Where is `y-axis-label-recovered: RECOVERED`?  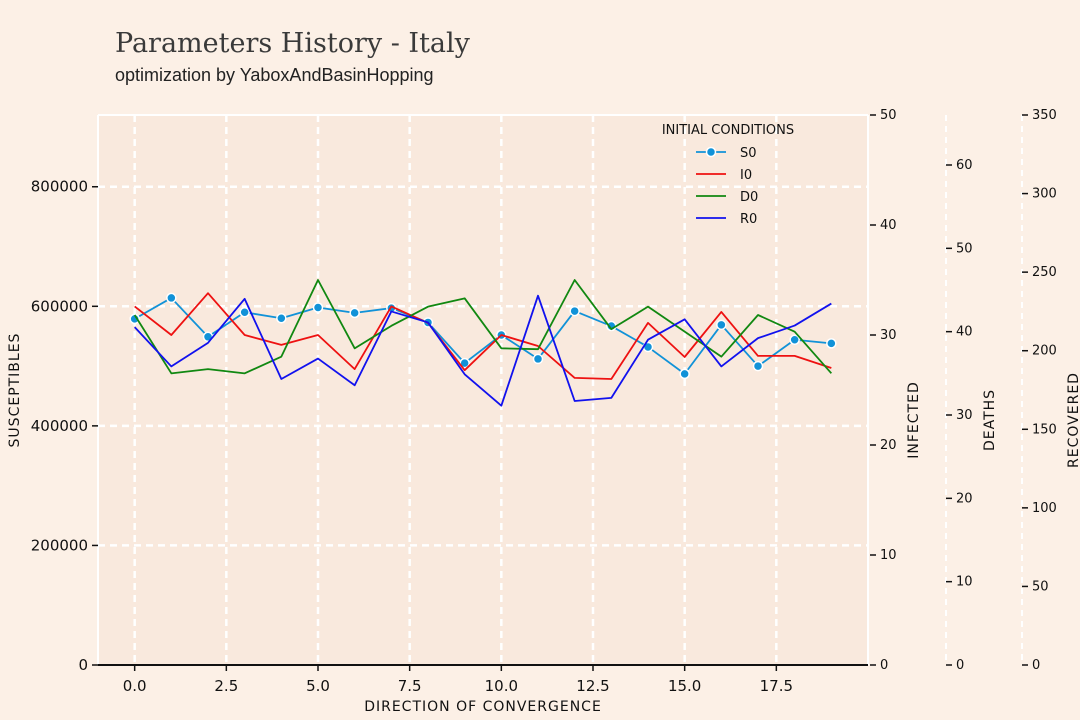 y-axis-label-recovered: RECOVERED is located at coordinates (1073, 420).